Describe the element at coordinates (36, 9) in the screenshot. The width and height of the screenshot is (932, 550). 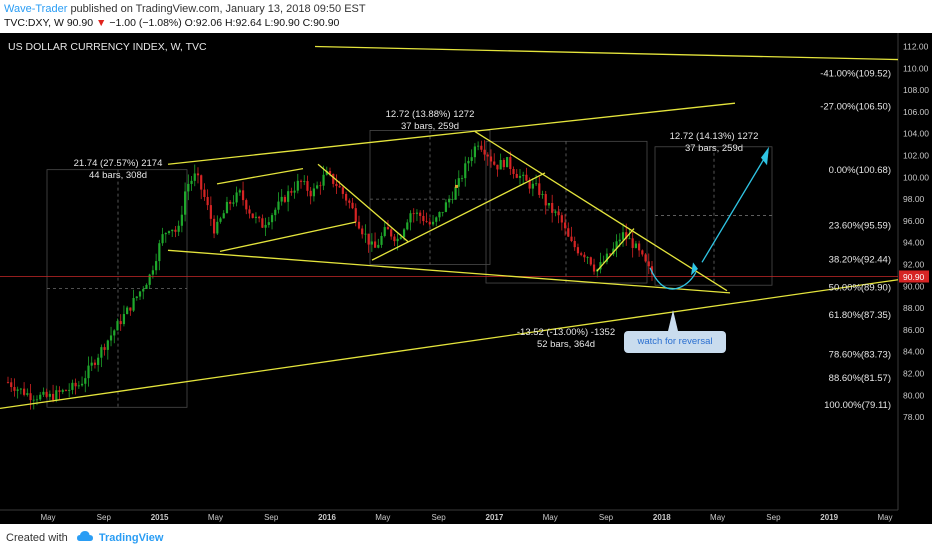
I see `author-link: Wave-Trader` at that location.